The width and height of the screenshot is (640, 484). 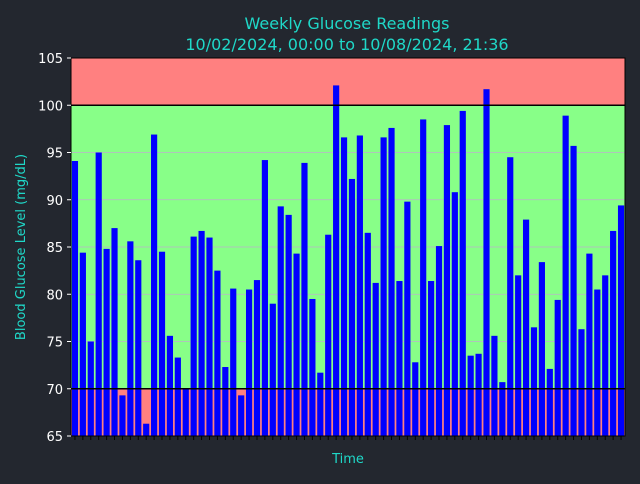 I want to click on y-tick-label: 95, so click(x=54, y=154).